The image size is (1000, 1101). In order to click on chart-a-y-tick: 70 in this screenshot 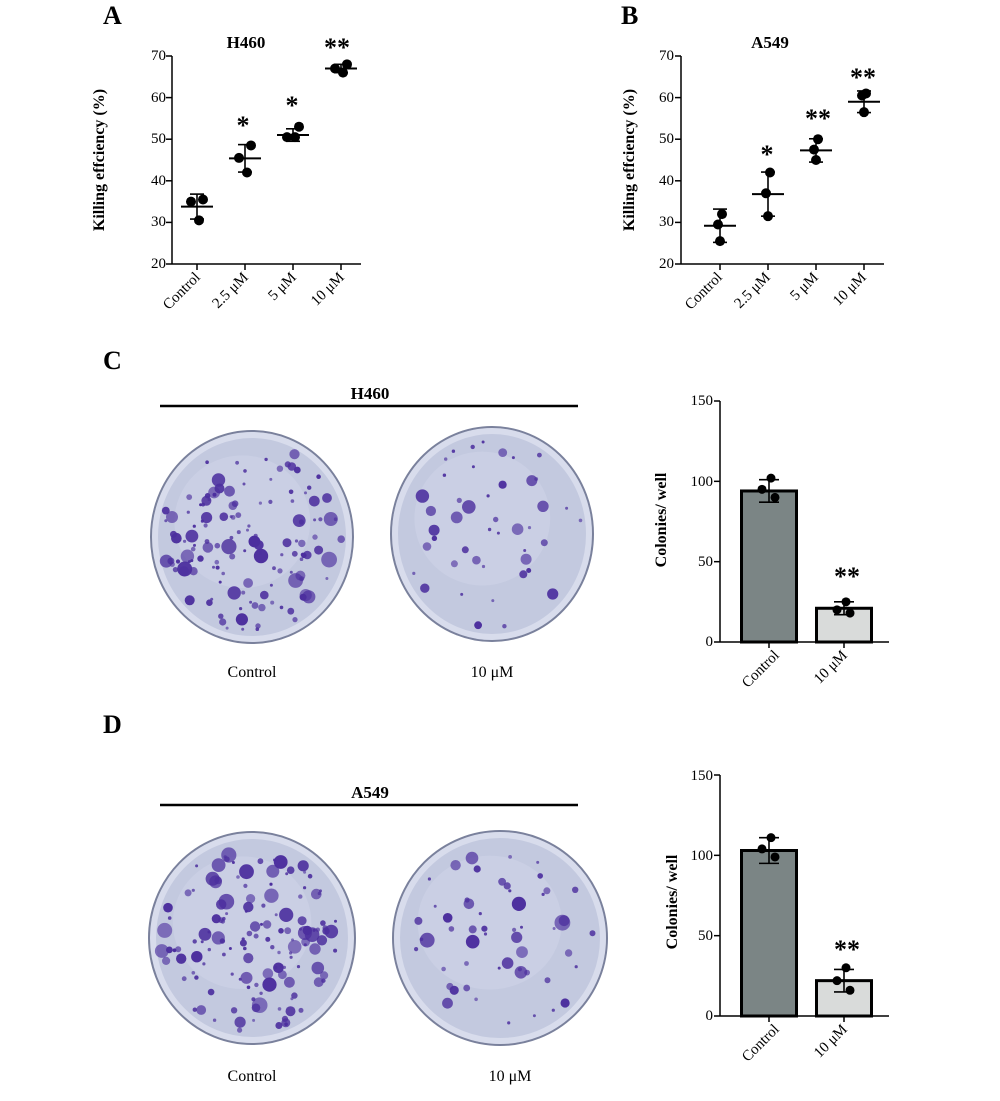, I will do `click(158, 56)`.